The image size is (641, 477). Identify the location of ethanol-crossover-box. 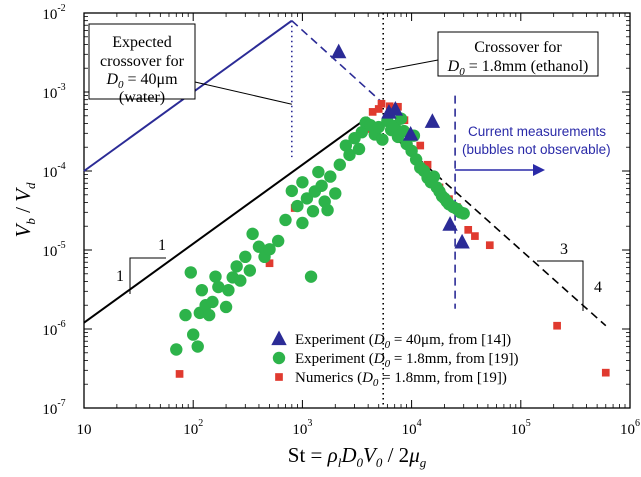
(518, 54).